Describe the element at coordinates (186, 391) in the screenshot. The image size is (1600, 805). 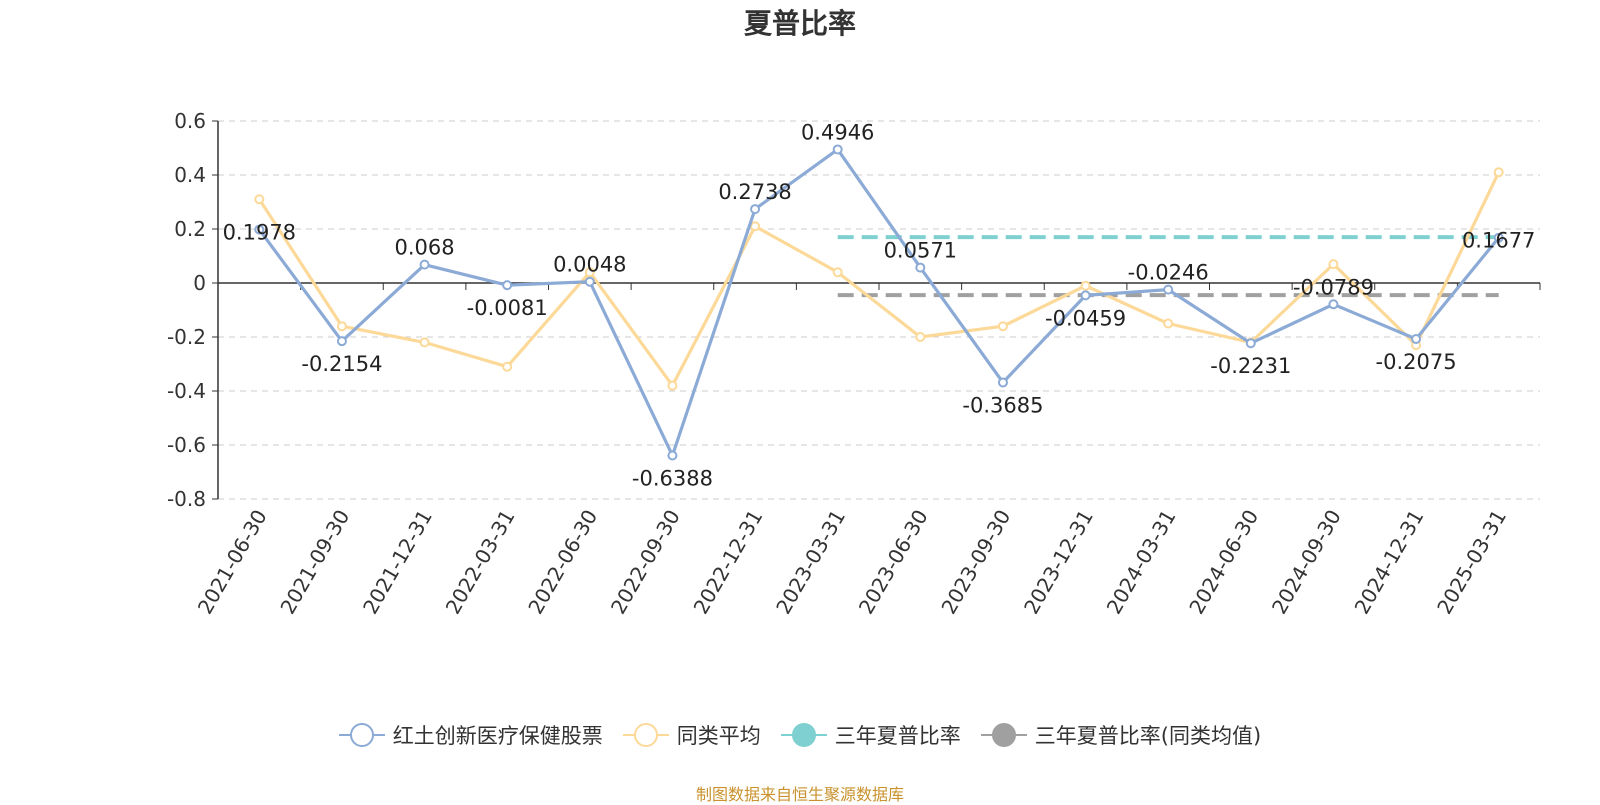
I see `y-tick-label: -0.4` at that location.